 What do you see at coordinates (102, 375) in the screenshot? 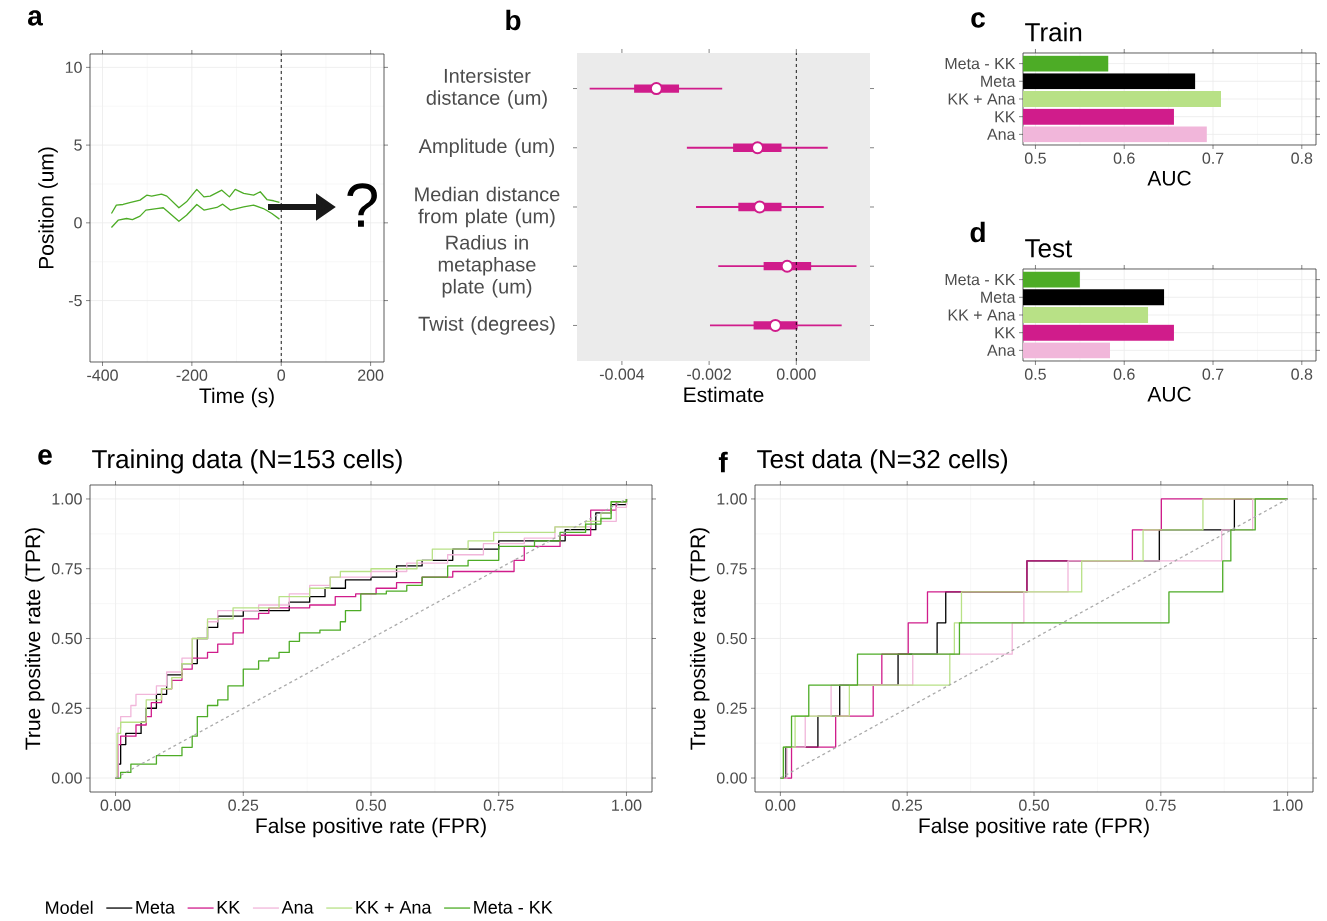
I see `x-tick-label: -400` at bounding box center [102, 375].